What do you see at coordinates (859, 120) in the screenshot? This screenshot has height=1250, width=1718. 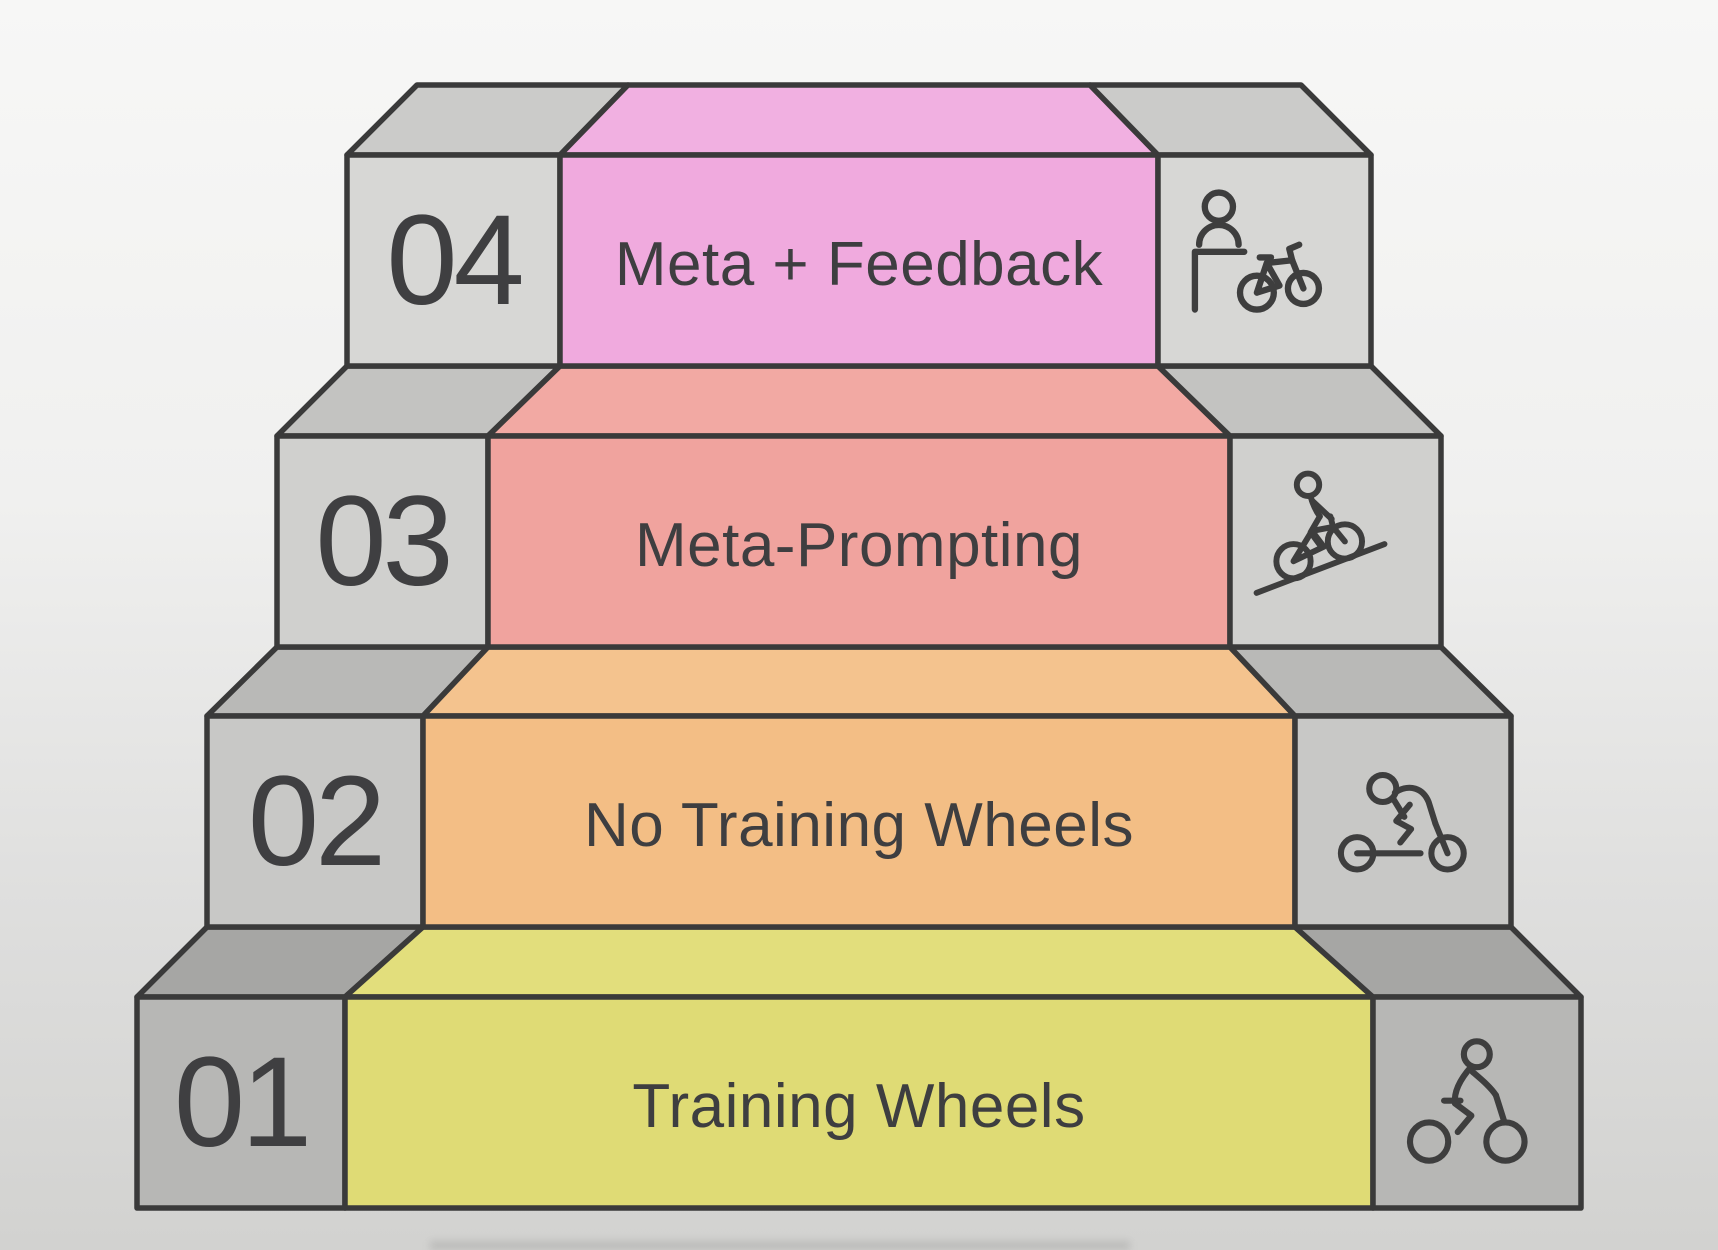 I see `level-04-top-face-center` at bounding box center [859, 120].